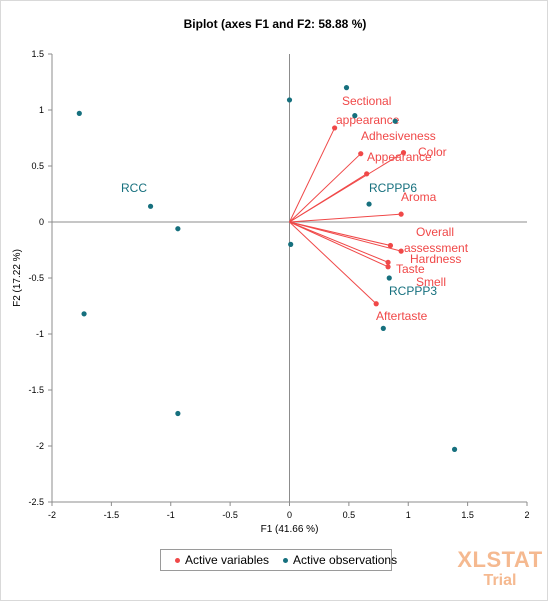 The height and width of the screenshot is (603, 550). I want to click on x-tick-label: -0.5, so click(230, 515).